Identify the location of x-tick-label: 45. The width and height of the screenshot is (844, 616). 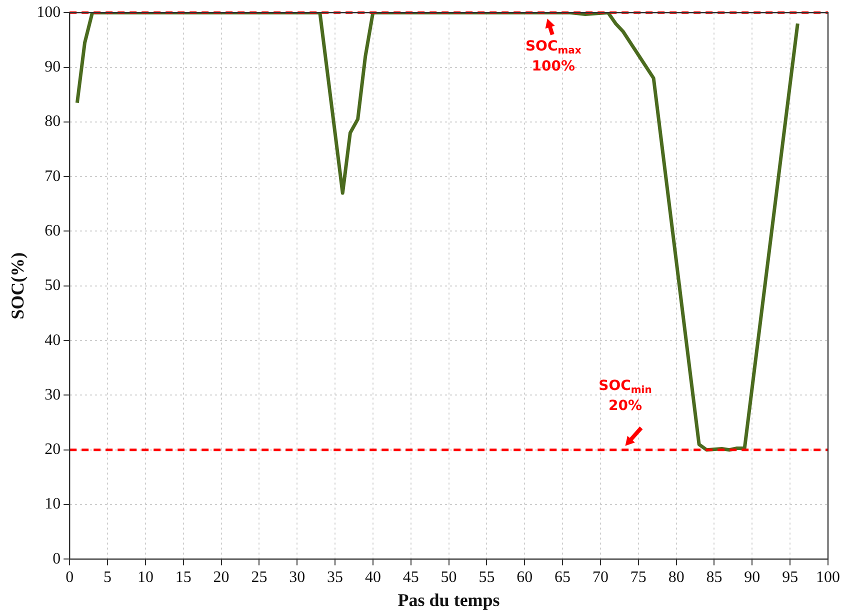
(410, 577).